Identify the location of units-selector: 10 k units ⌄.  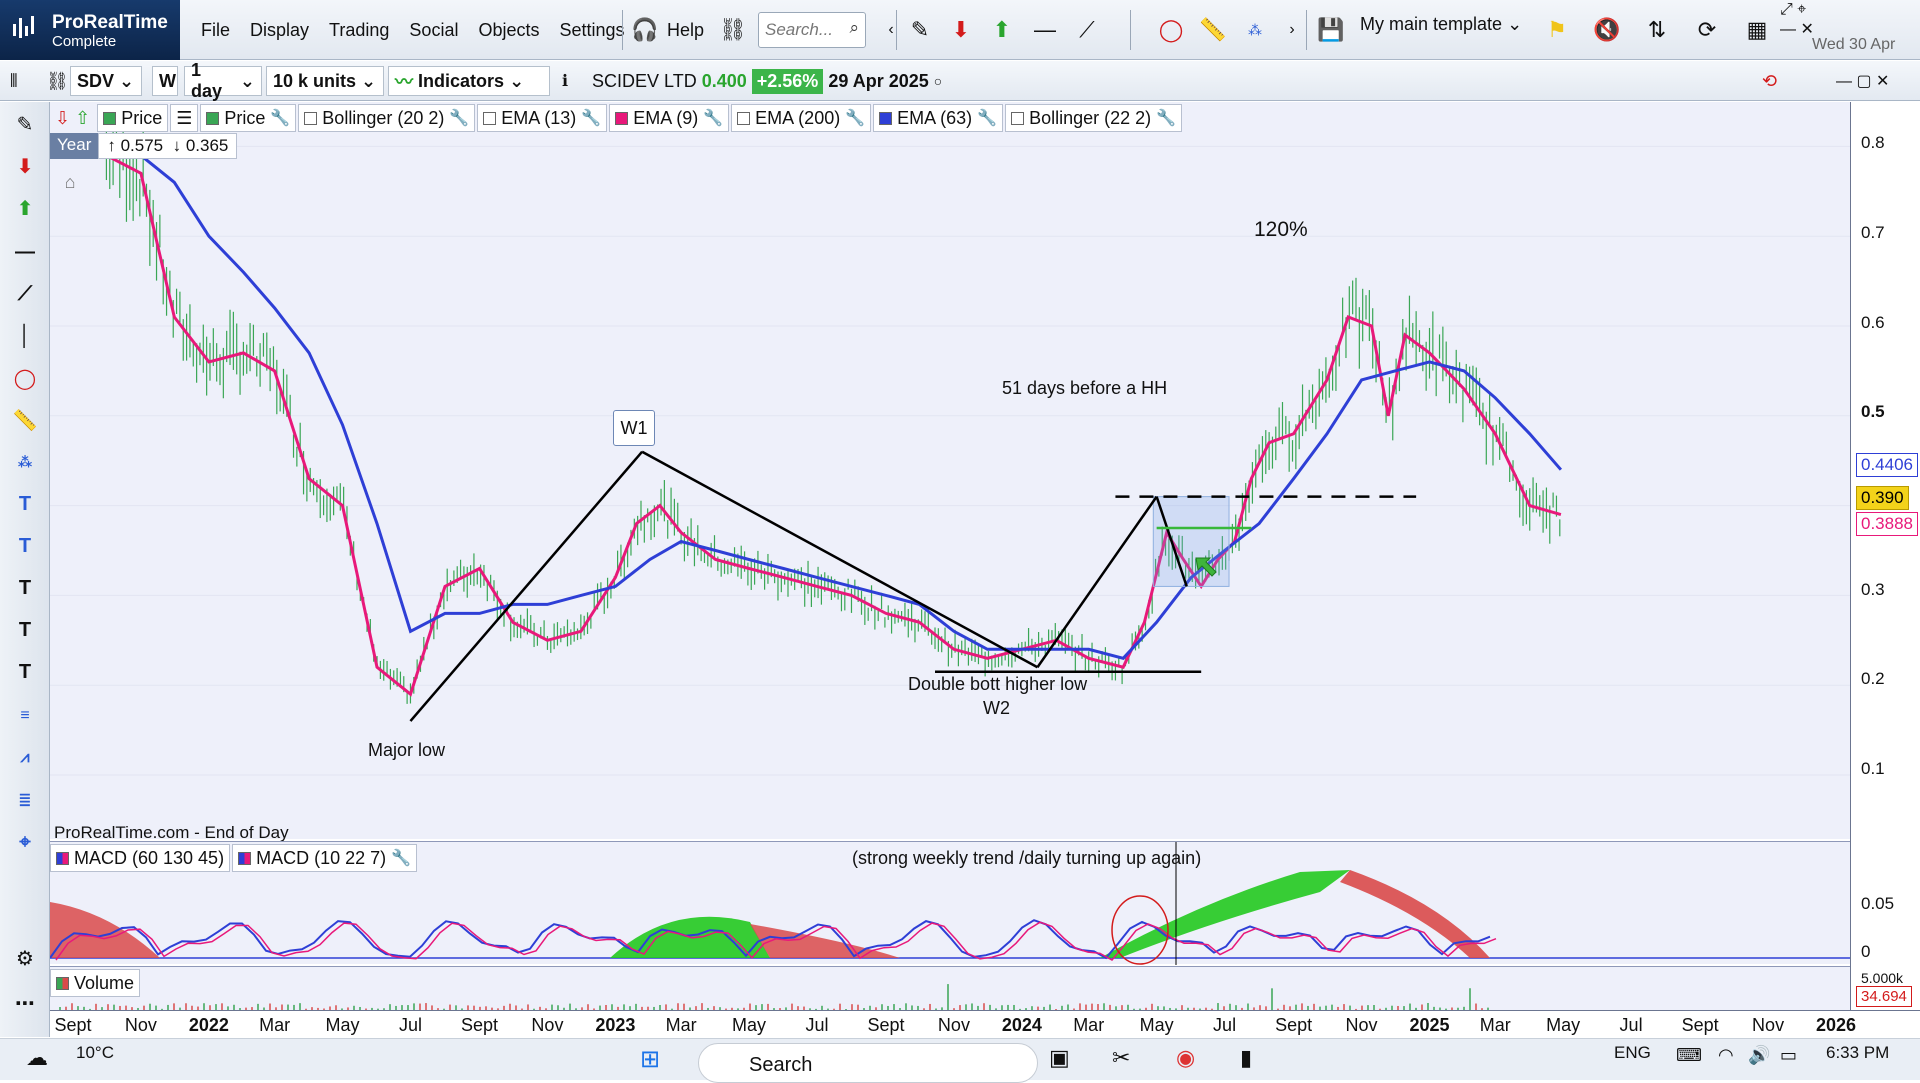
(325, 81).